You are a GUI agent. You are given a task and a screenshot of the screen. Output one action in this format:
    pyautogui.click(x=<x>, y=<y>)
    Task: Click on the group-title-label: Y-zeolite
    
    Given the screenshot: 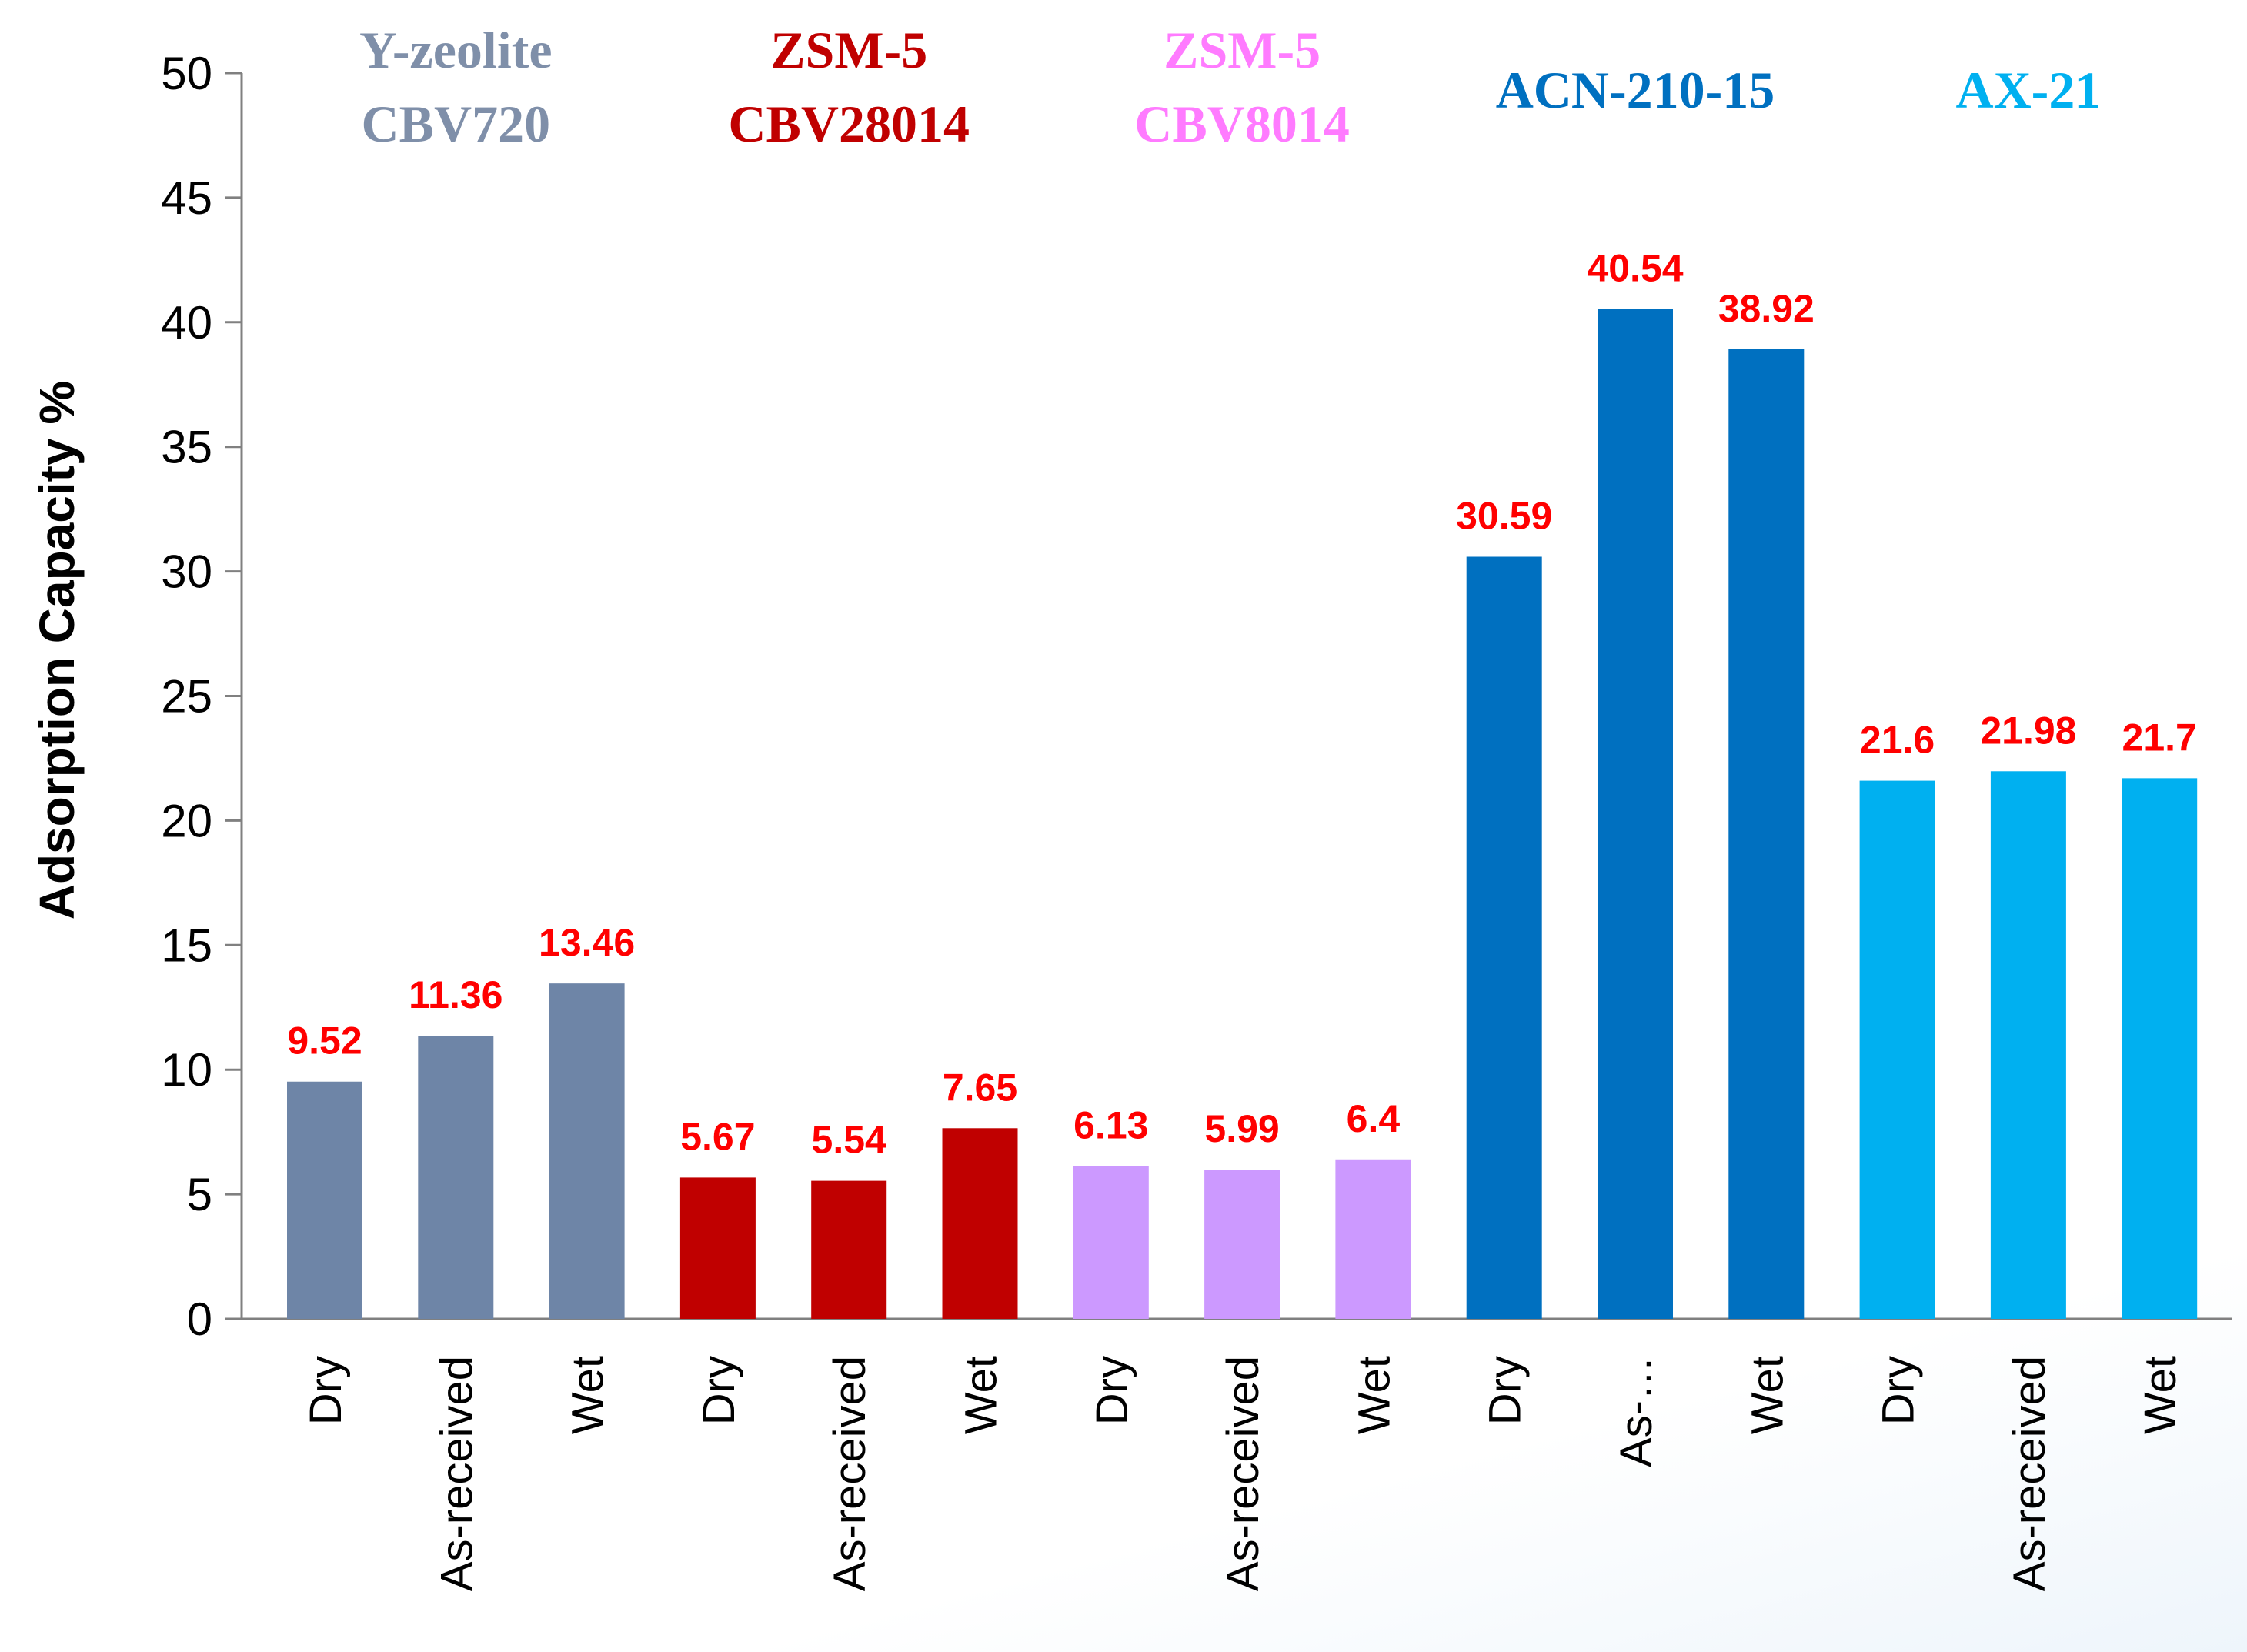 What is the action you would take?
    pyautogui.click(x=455, y=50)
    